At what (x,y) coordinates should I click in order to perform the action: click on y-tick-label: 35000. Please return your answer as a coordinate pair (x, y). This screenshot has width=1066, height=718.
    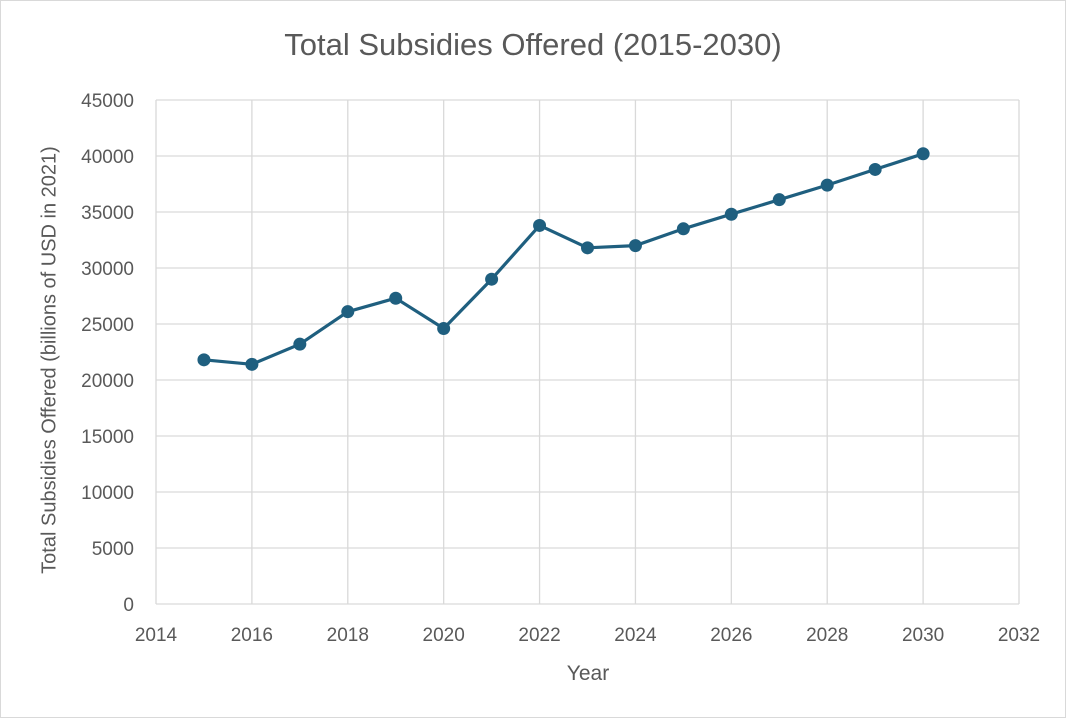
    Looking at the image, I should click on (107, 213).